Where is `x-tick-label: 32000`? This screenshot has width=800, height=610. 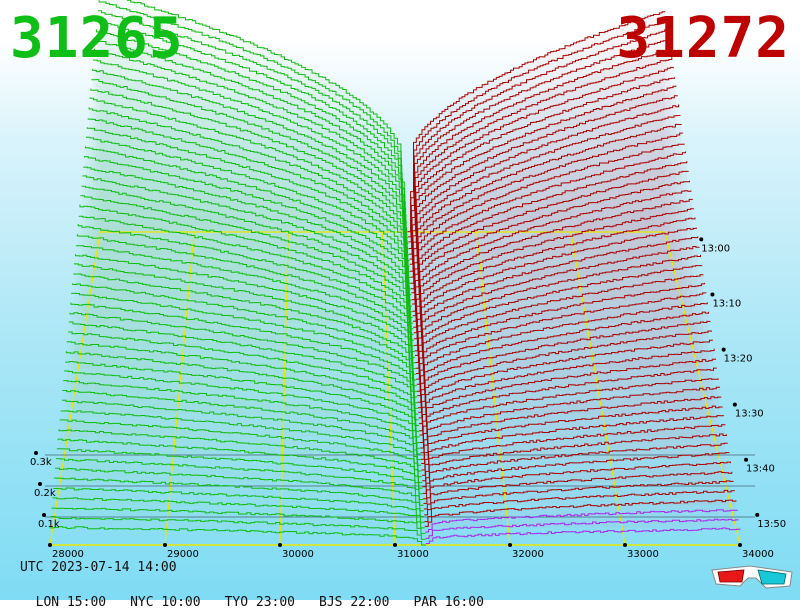 x-tick-label: 32000 is located at coordinates (528, 554).